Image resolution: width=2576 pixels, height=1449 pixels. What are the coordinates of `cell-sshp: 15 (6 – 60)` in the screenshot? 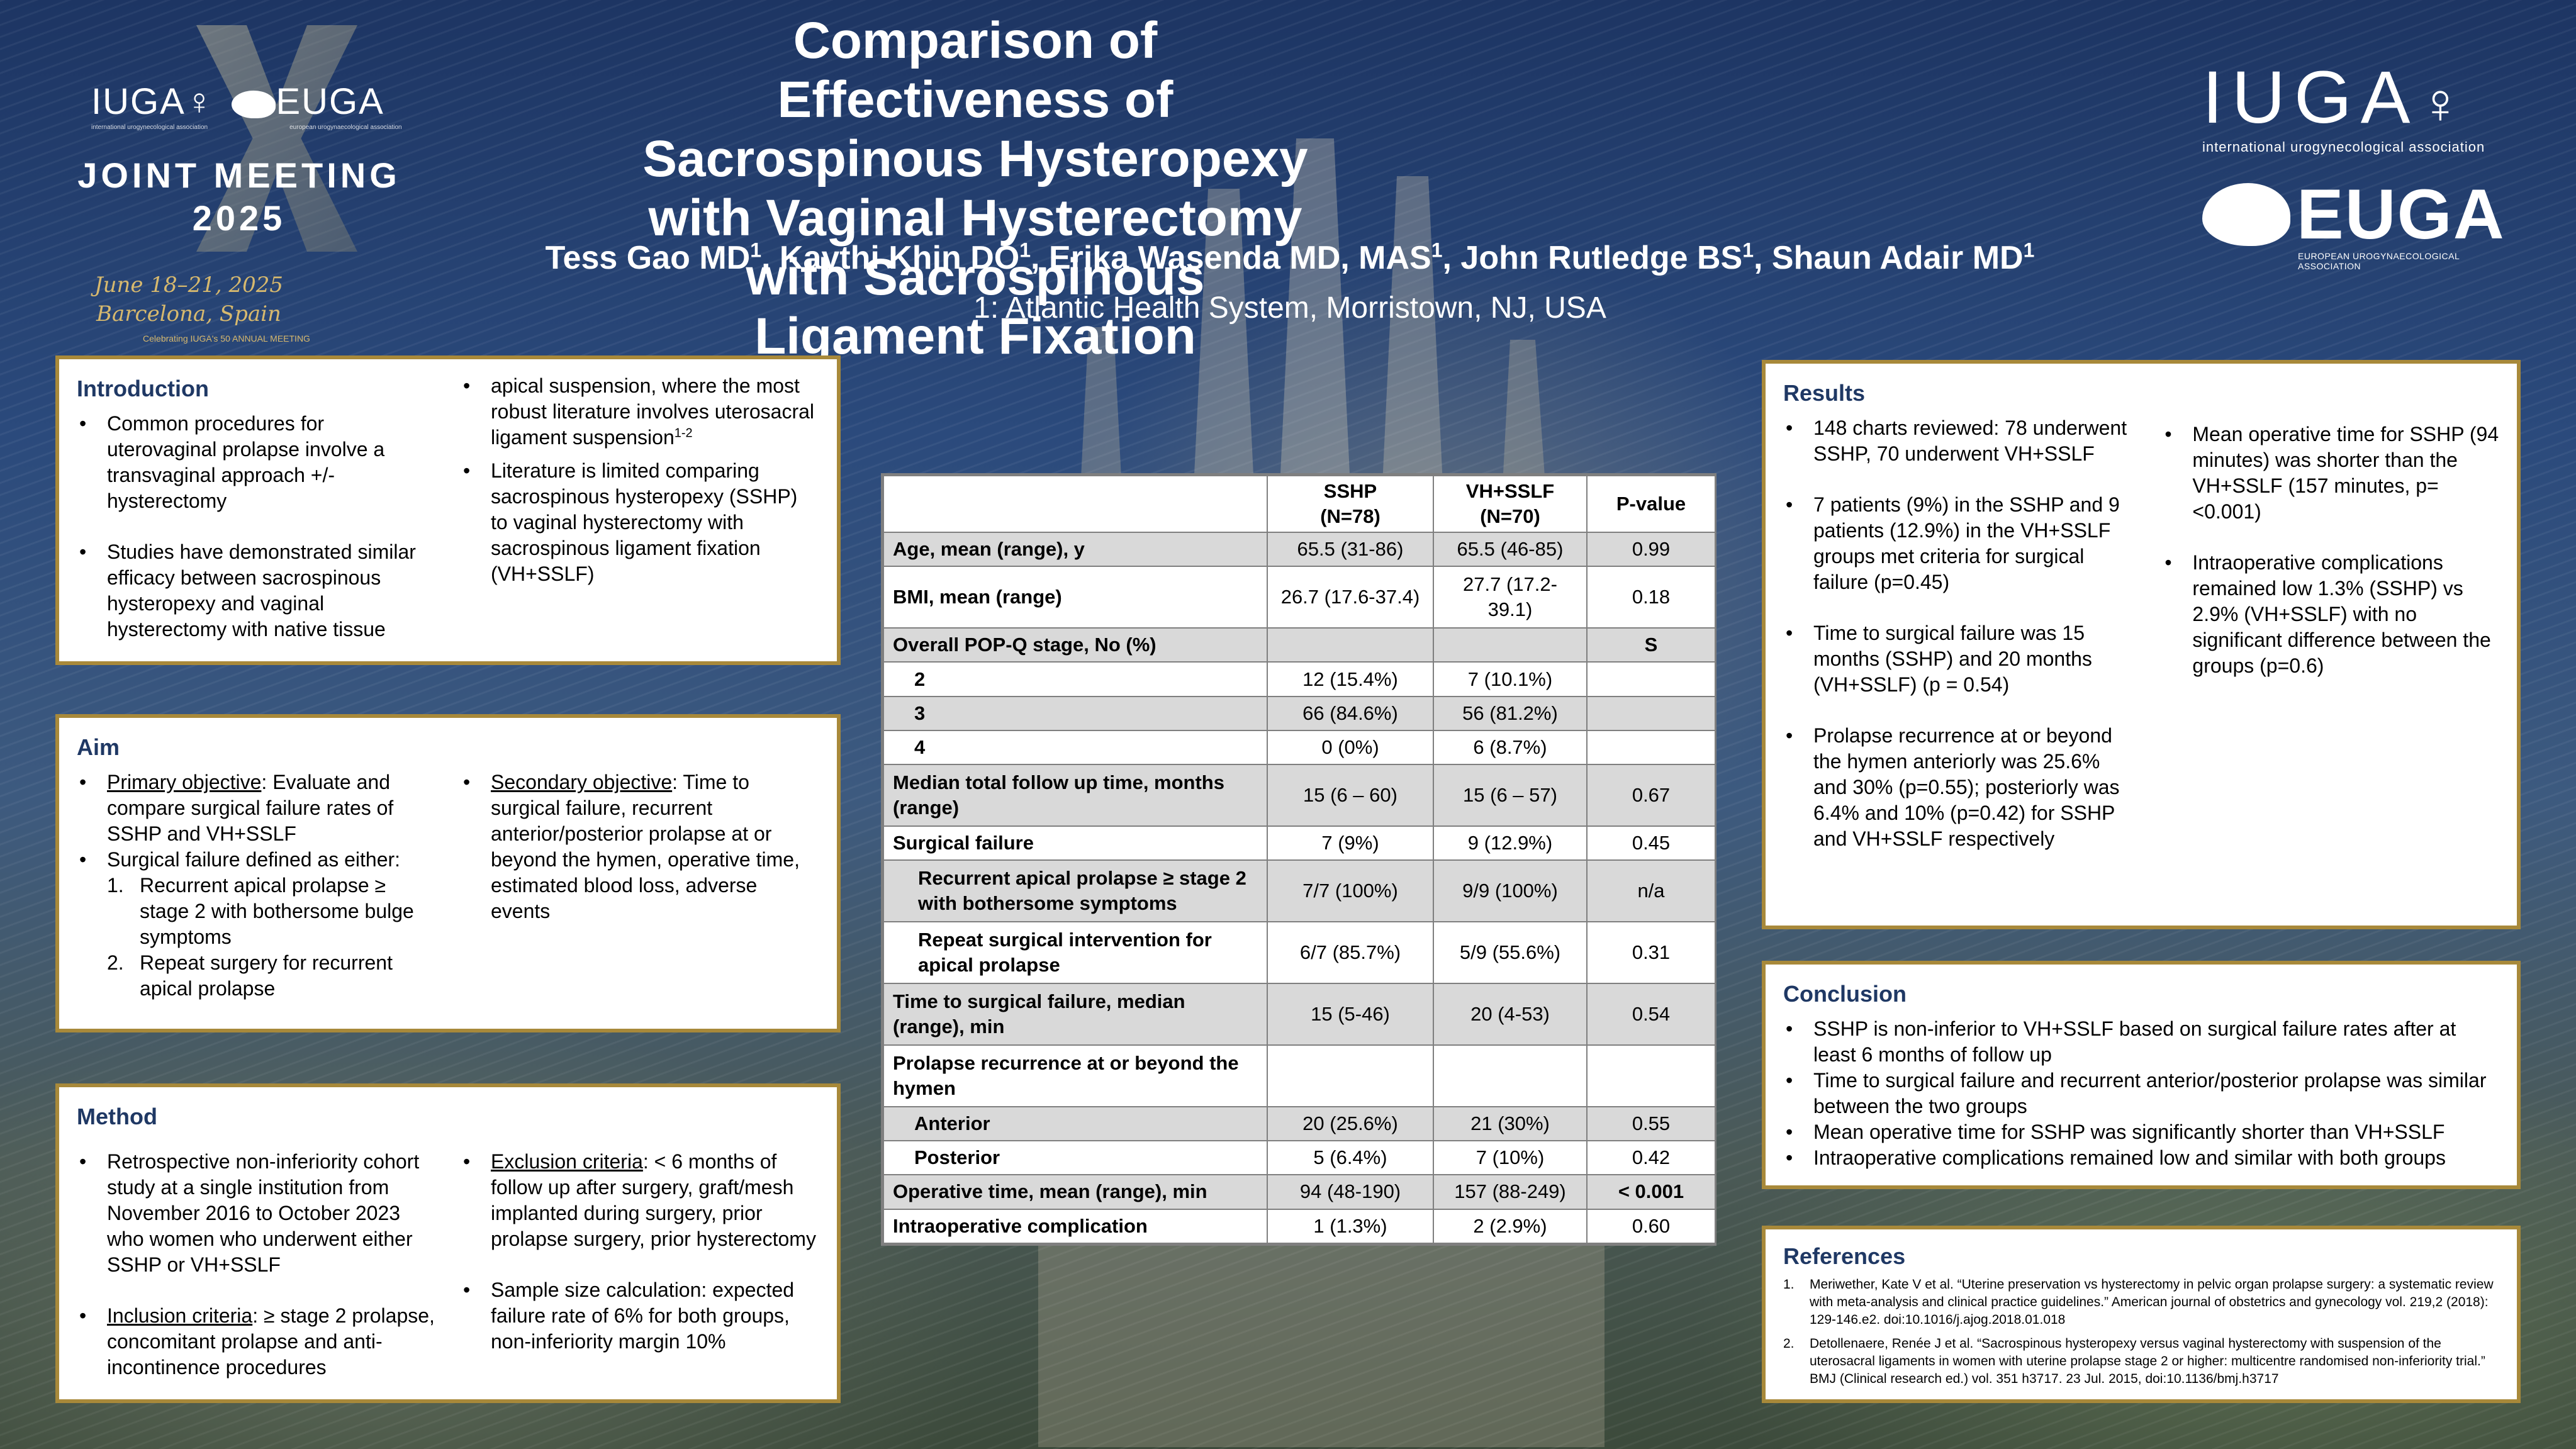 It's located at (1350, 795).